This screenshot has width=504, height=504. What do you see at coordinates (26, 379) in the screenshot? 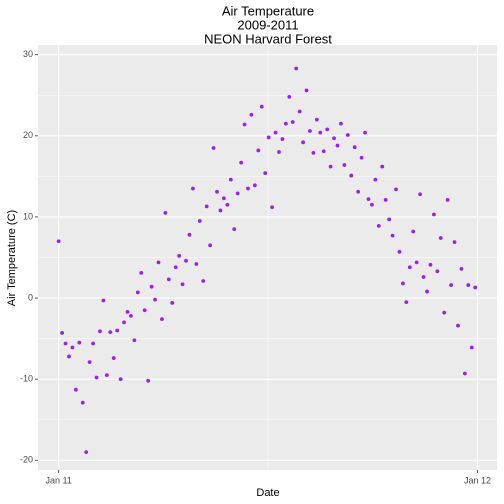
I see `y-tick-label: -10` at bounding box center [26, 379].